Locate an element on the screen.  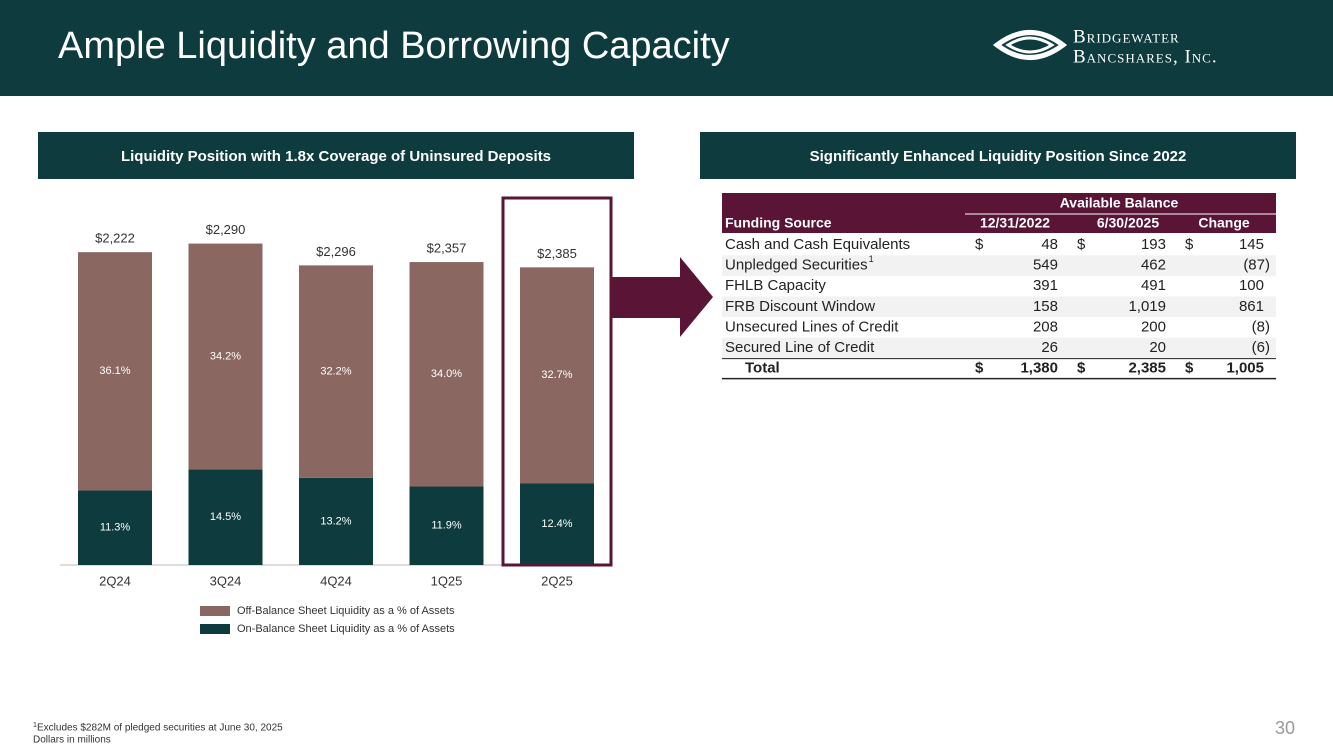
total-label: $2,385 is located at coordinates (557, 253).